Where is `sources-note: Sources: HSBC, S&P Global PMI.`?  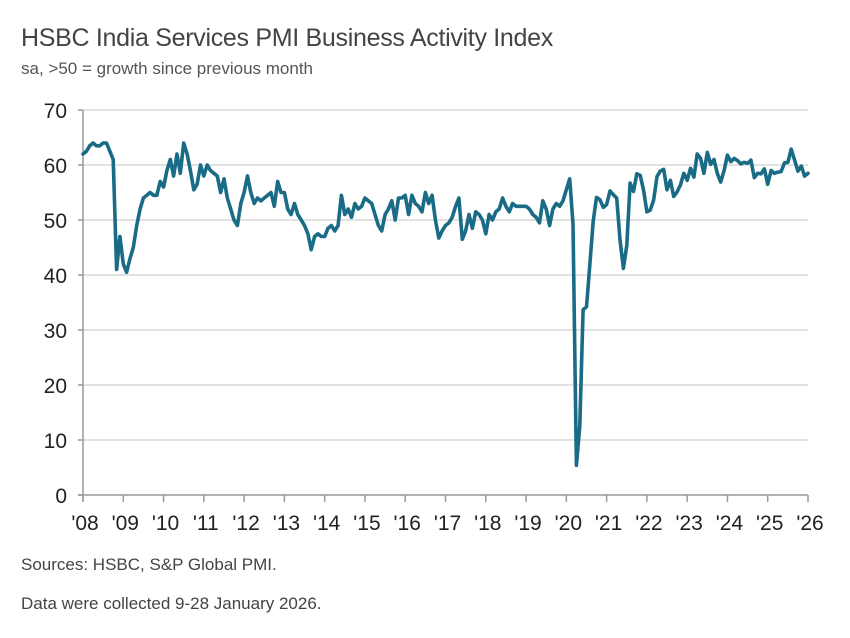
sources-note: Sources: HSBC, S&P Global PMI. is located at coordinates (149, 564).